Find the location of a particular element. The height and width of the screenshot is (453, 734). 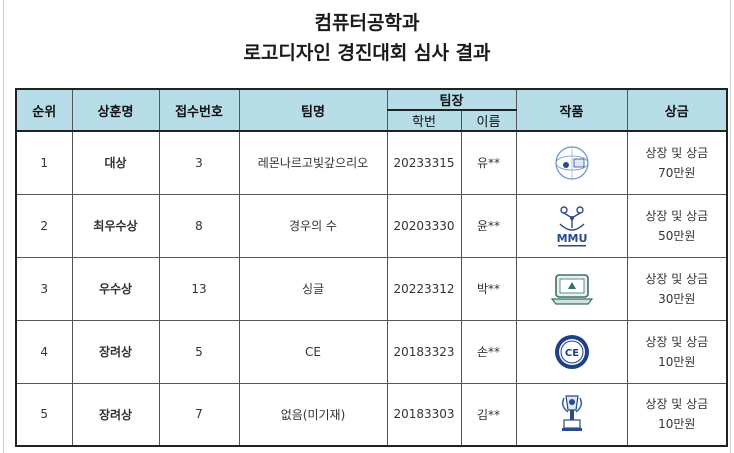

prize-amount: 70만원 is located at coordinates (677, 172).